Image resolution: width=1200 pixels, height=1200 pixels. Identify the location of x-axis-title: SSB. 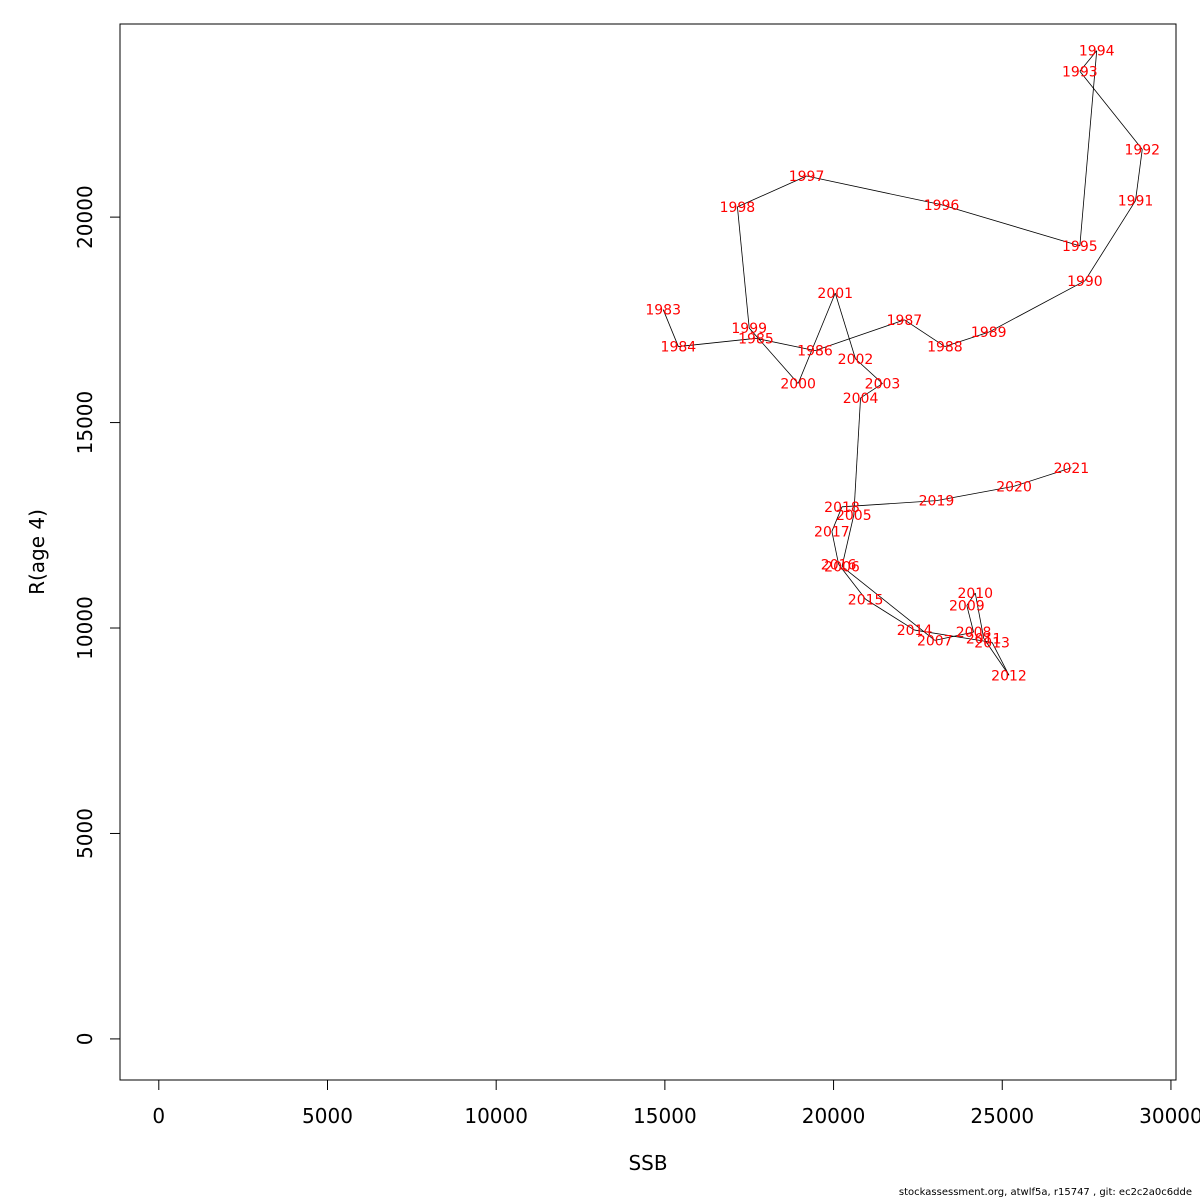
(647, 1163).